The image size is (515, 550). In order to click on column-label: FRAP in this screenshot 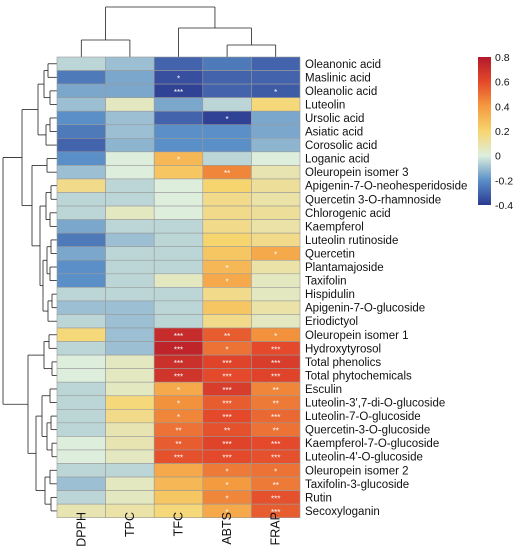, I will do `click(276, 528)`.